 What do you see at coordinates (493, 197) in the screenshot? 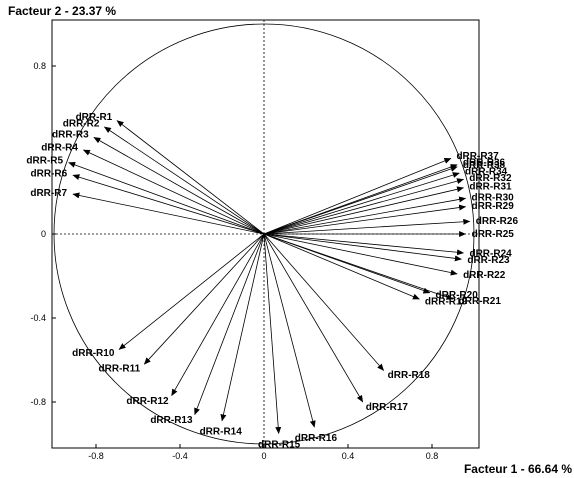
I see `vector-label: dRR-R30` at bounding box center [493, 197].